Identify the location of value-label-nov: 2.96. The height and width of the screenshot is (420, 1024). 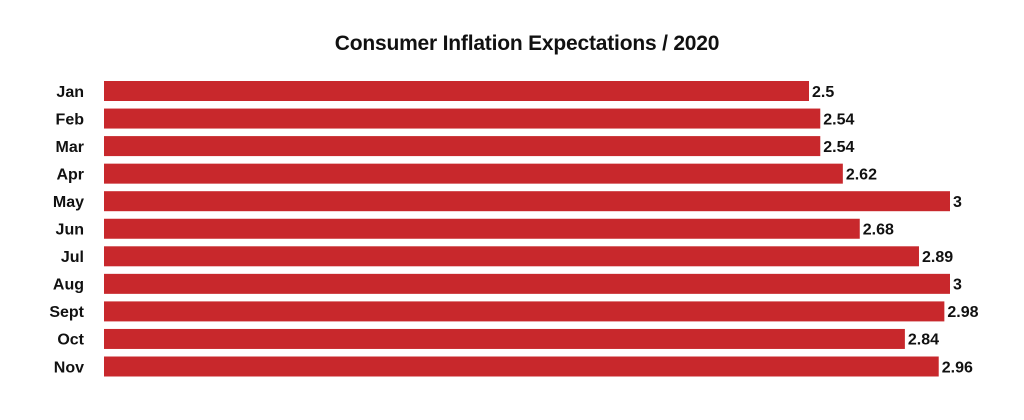
(957, 367).